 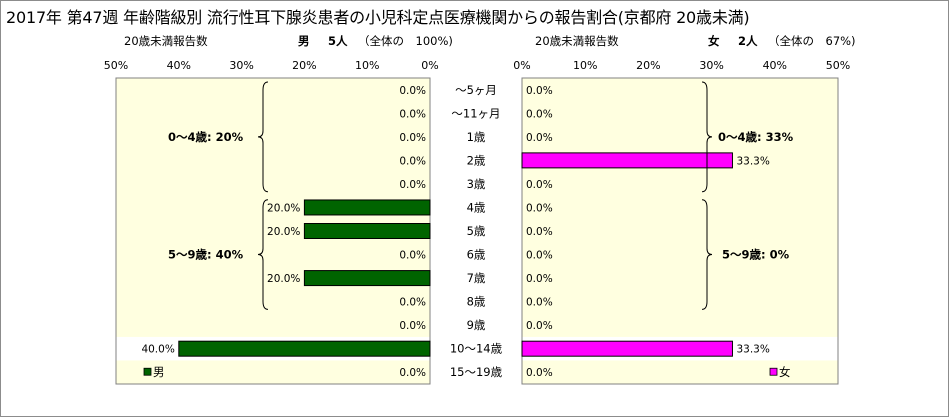 I want to click on female-legend-swatch, so click(x=773, y=371).